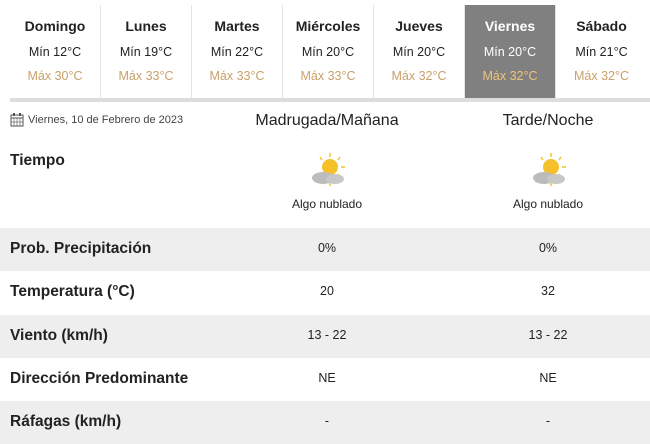 This screenshot has width=650, height=444. Describe the element at coordinates (146, 26) in the screenshot. I see `day-name: Lunes` at that location.